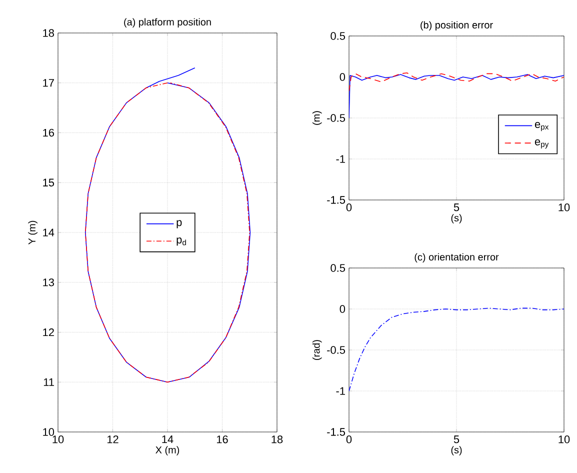 The image size is (577, 473). I want to click on legend-label: p$_{d}$, so click(181, 241).